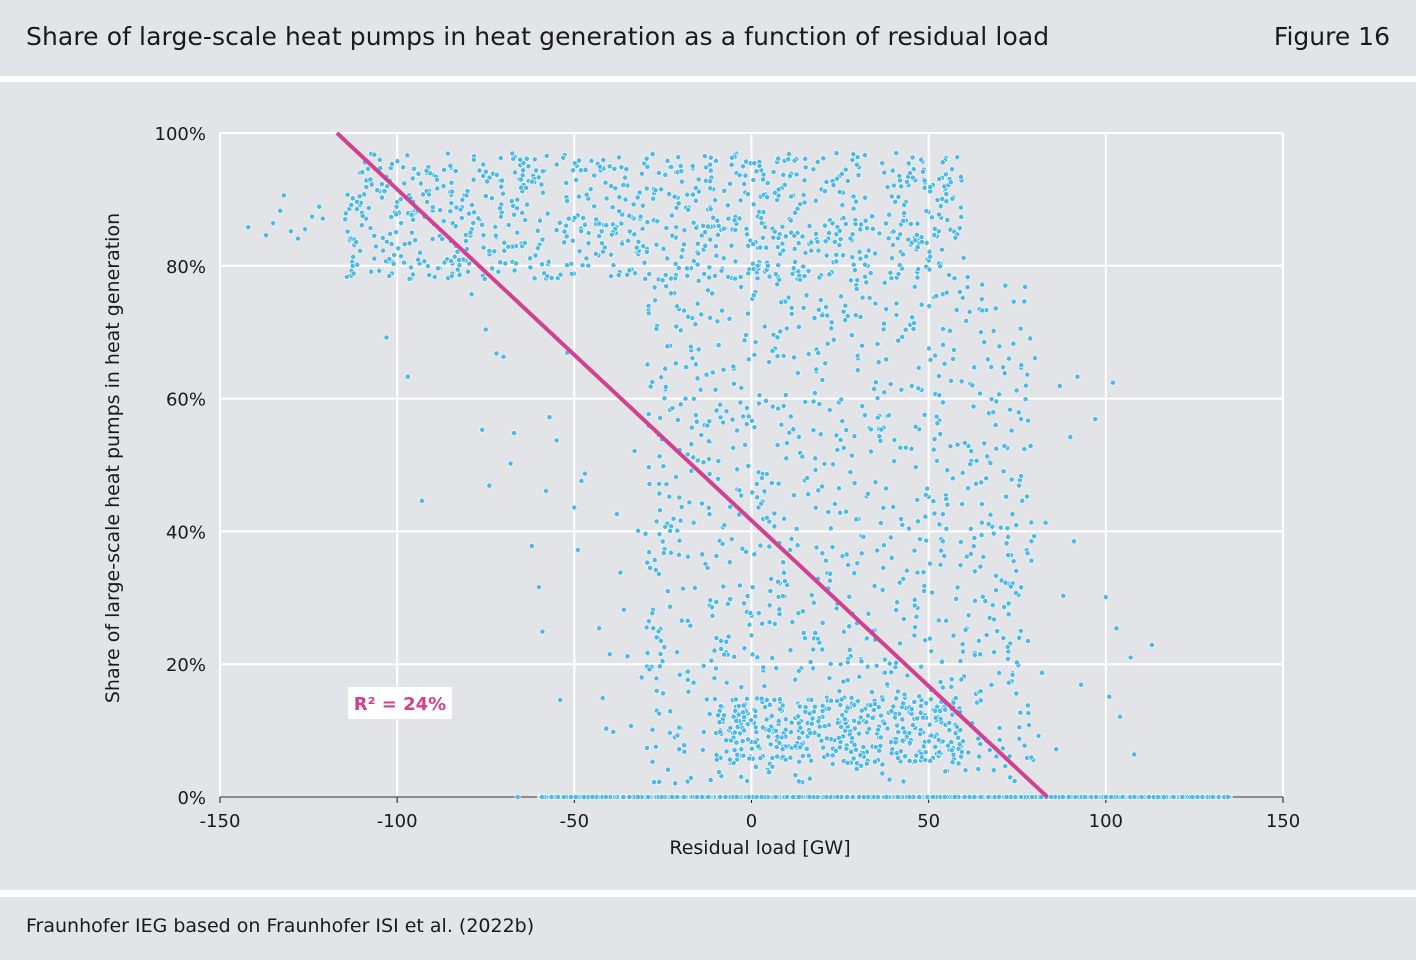 The image size is (1416, 960). Describe the element at coordinates (397, 821) in the screenshot. I see `x-tick-label: -100` at that location.